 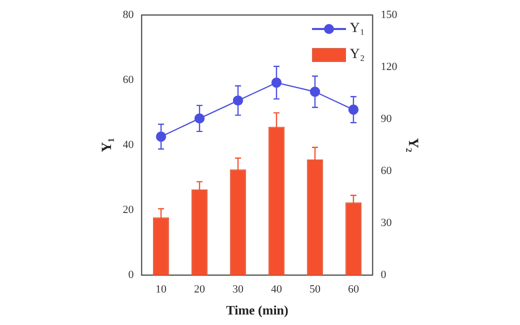 What do you see at coordinates (108, 145) in the screenshot?
I see `y-axis-title: Y₁` at bounding box center [108, 145].